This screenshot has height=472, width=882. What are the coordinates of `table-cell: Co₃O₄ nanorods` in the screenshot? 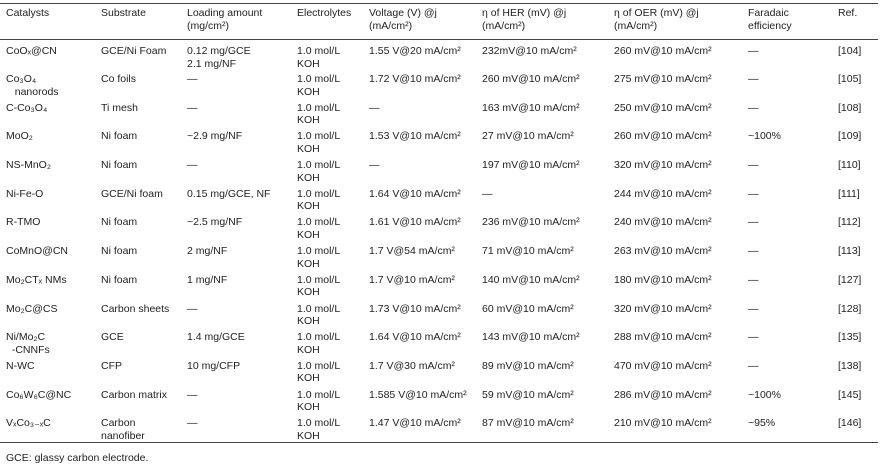 It's located at (32, 85).